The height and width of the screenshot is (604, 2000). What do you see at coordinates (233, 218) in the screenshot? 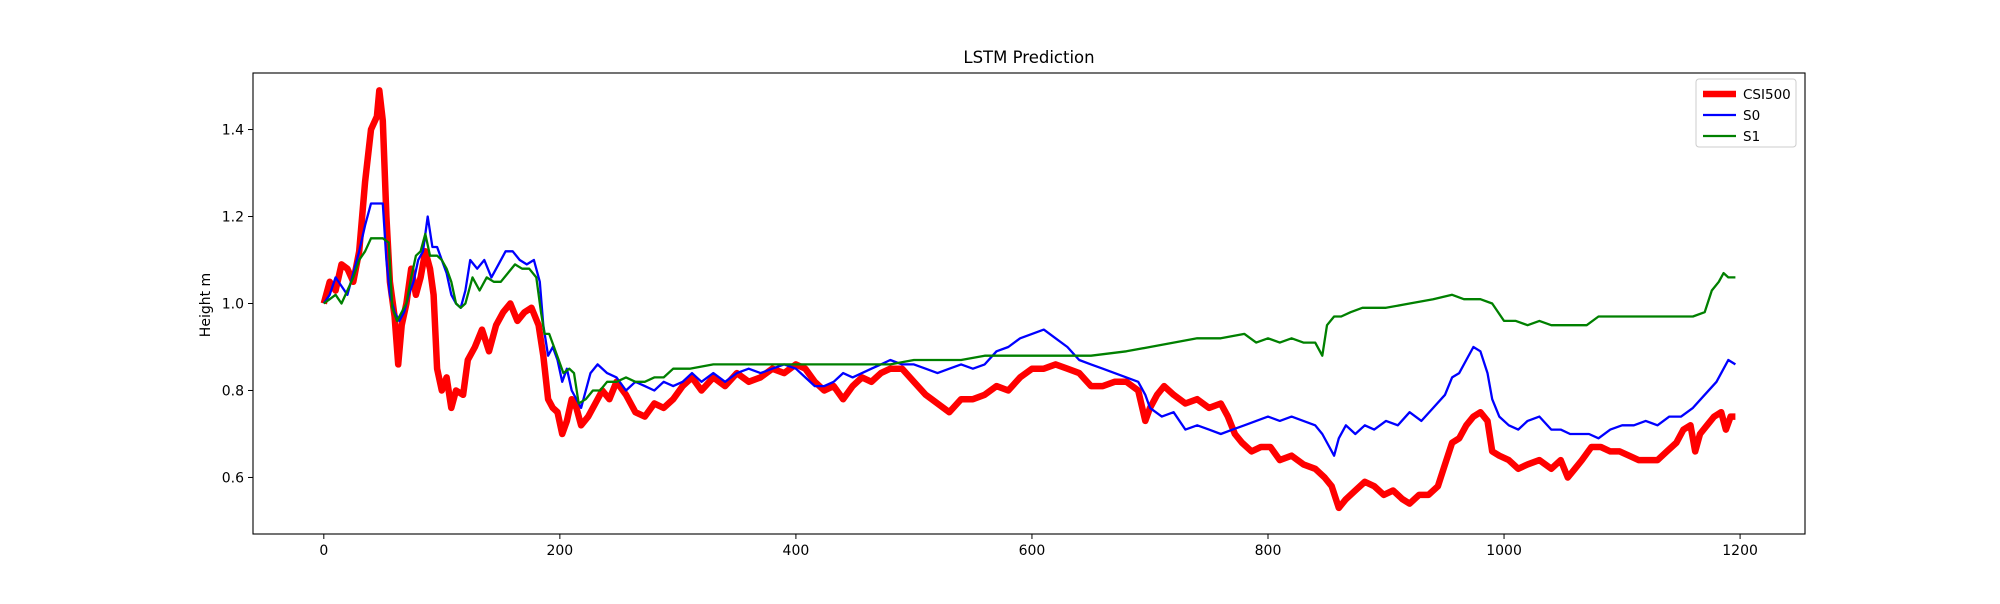
I see `y-tick-label: 1.2` at bounding box center [233, 218].